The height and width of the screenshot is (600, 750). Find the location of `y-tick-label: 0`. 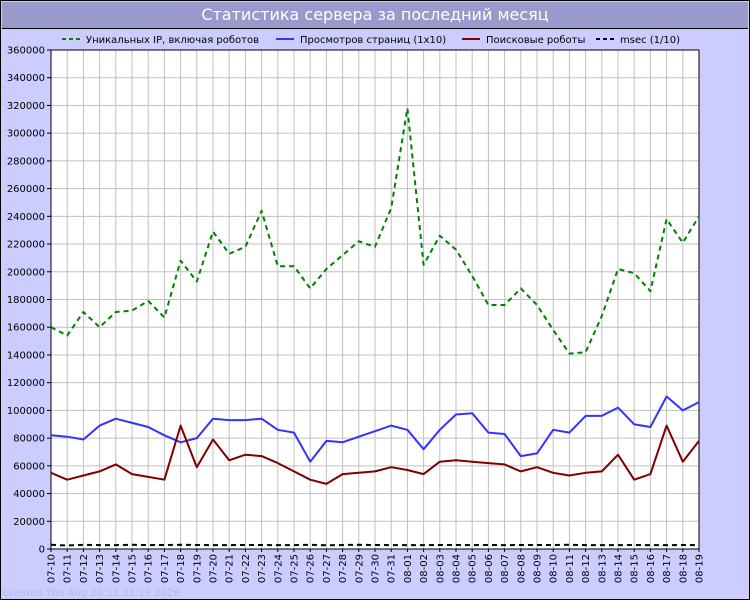

y-tick-label: 0 is located at coordinates (42, 550).